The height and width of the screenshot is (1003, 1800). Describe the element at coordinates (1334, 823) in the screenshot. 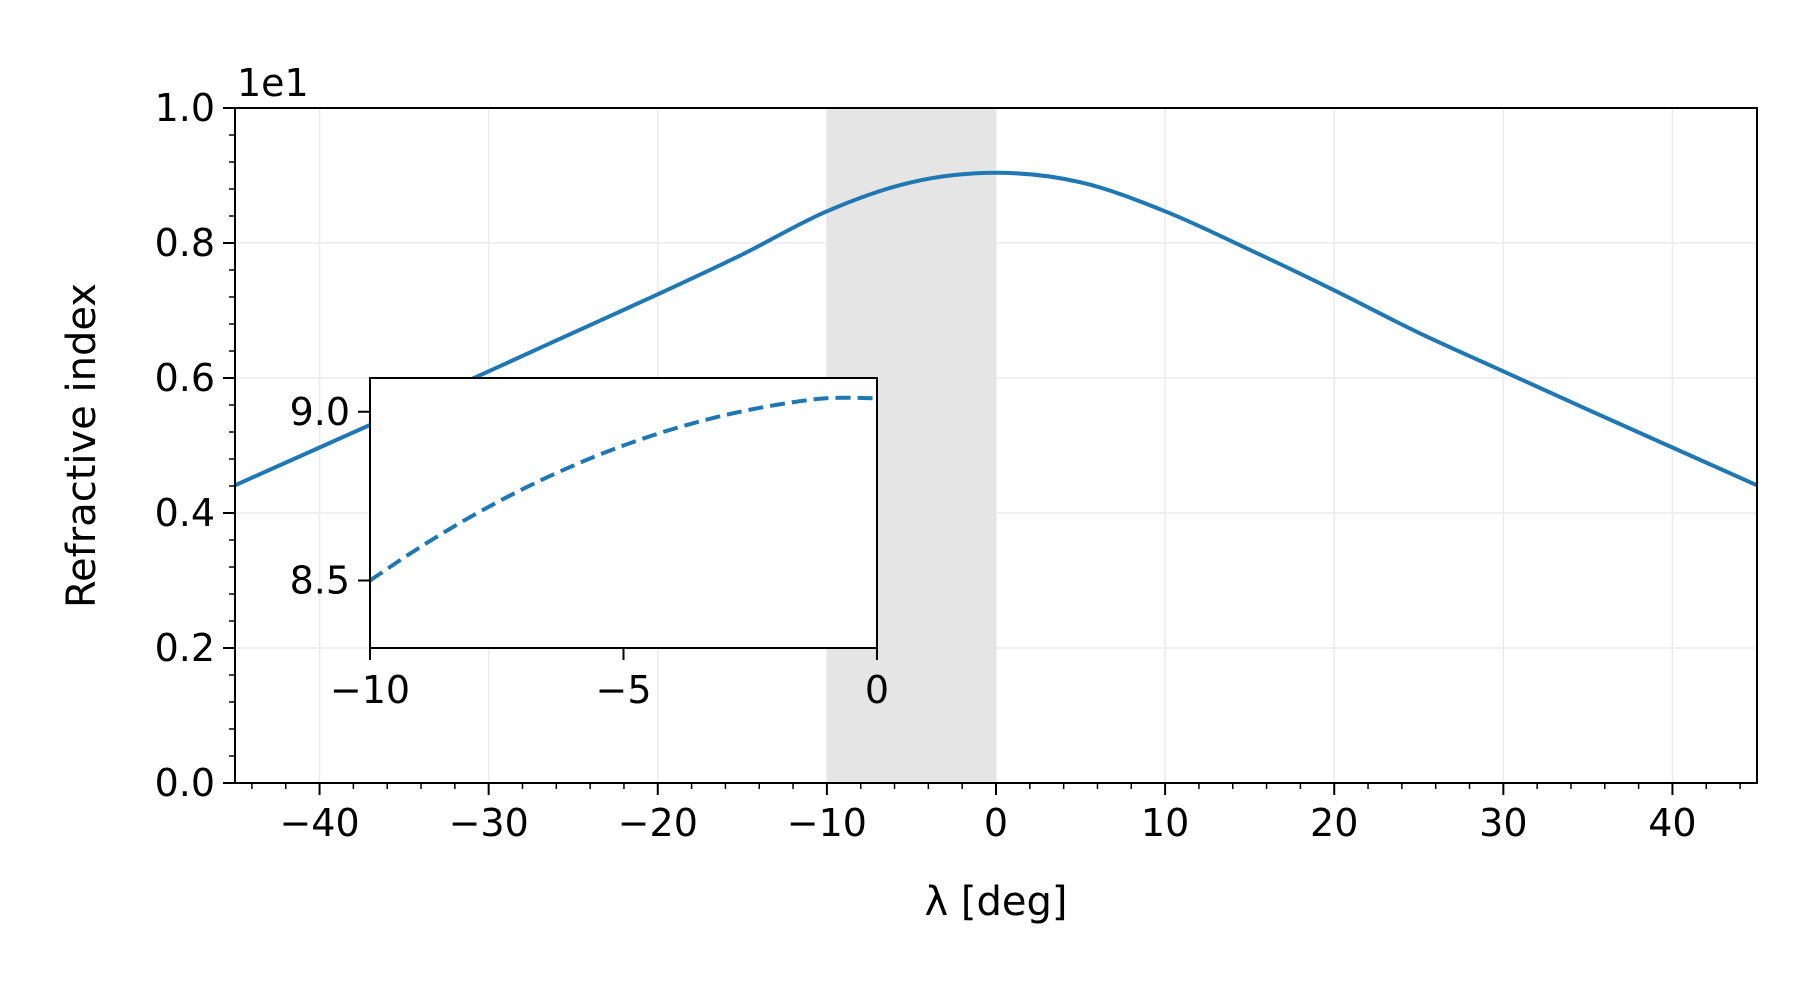

I see `x-tick-label: 20` at that location.